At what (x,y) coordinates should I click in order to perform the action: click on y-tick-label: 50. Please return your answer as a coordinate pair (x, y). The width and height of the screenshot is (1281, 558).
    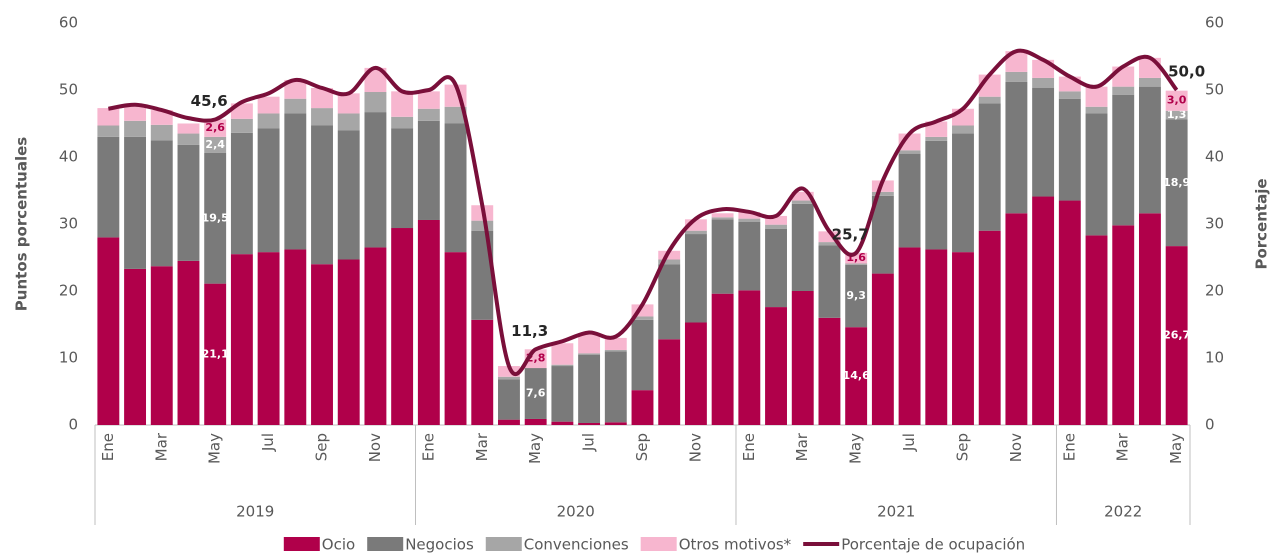
    Looking at the image, I should click on (68, 90).